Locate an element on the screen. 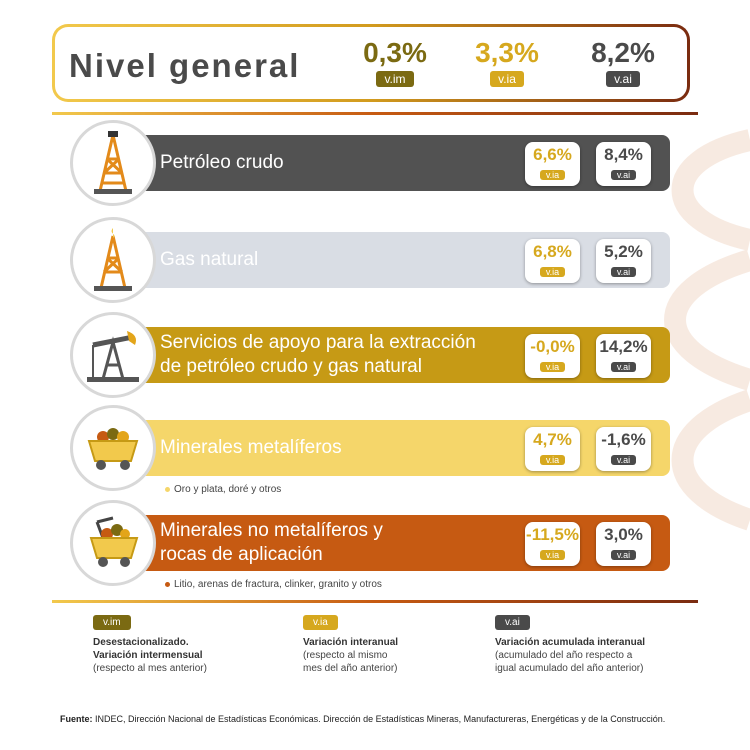 The width and height of the screenshot is (750, 750). footer-label: Fuente: is located at coordinates (76, 719).